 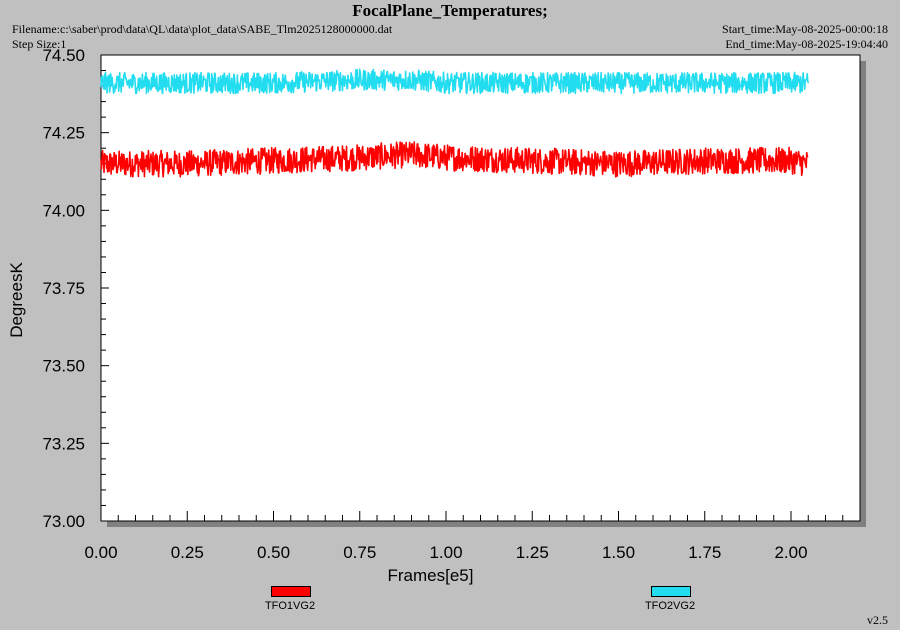 I want to click on series-line-tfo1vg2, so click(x=454, y=159).